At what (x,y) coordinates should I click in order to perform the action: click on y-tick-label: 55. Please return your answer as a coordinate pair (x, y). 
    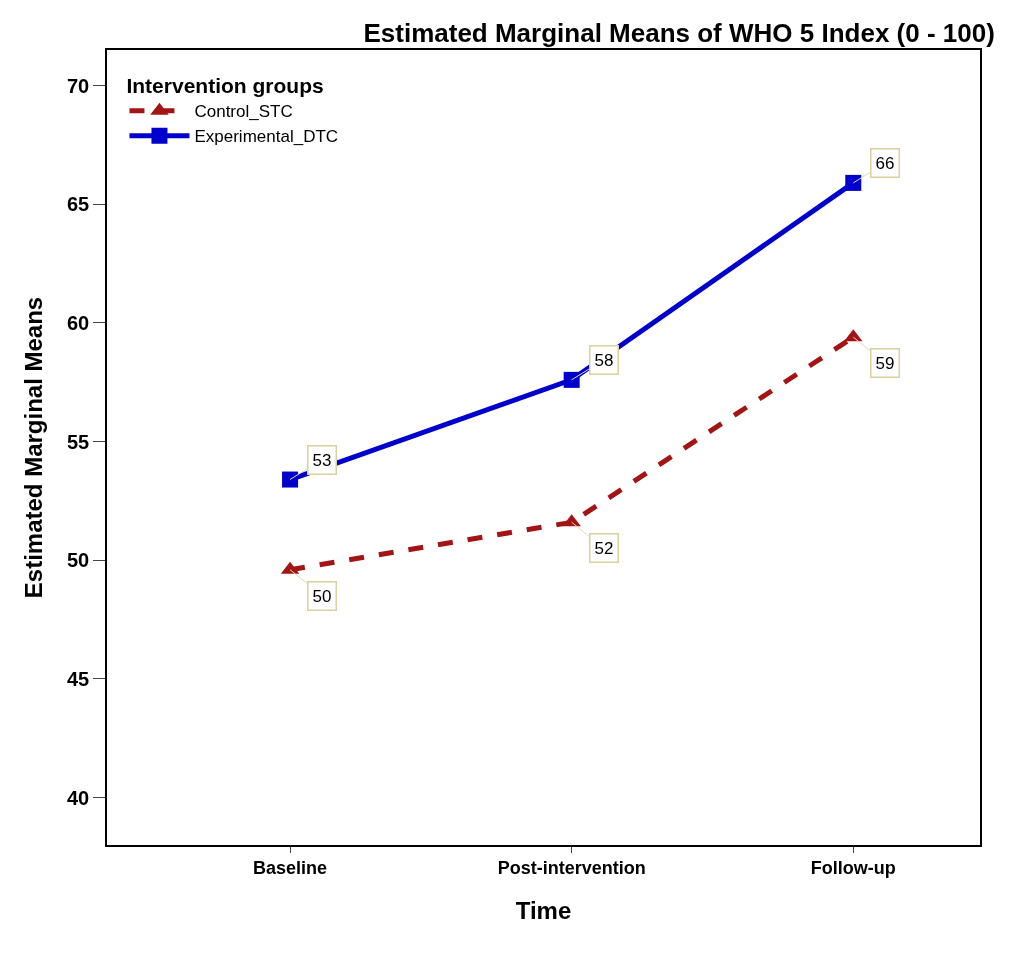
    Looking at the image, I should click on (78, 441).